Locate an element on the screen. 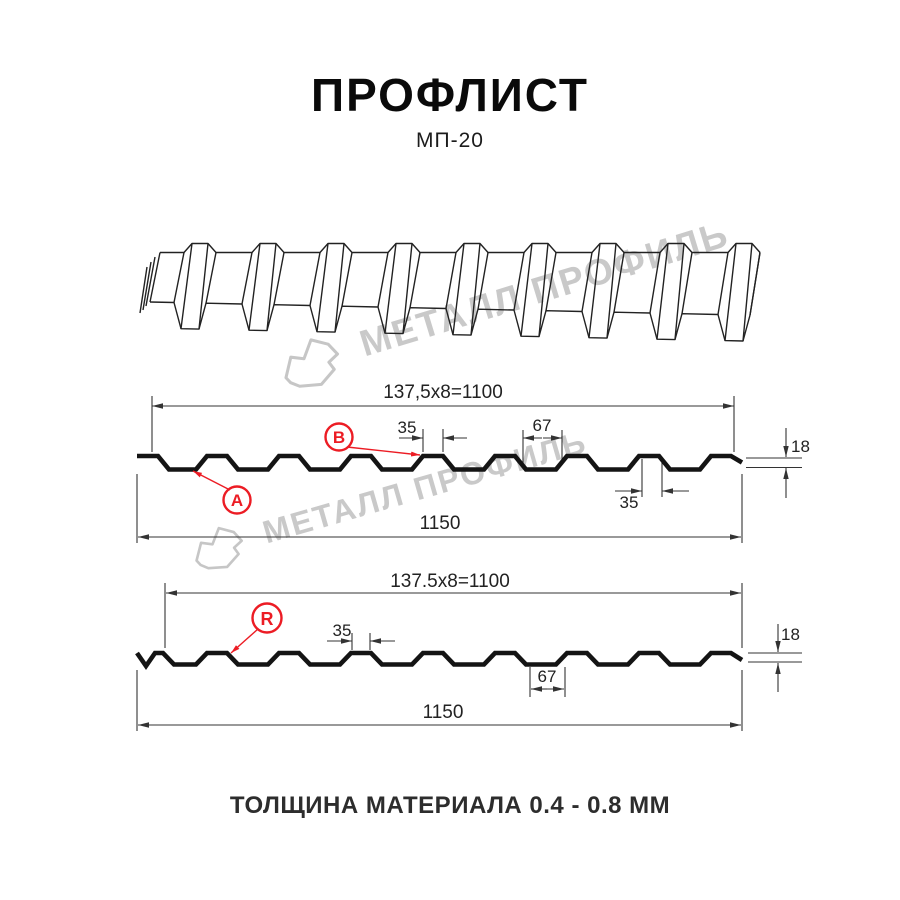 The image size is (900, 900). label-b: B is located at coordinates (339, 437).